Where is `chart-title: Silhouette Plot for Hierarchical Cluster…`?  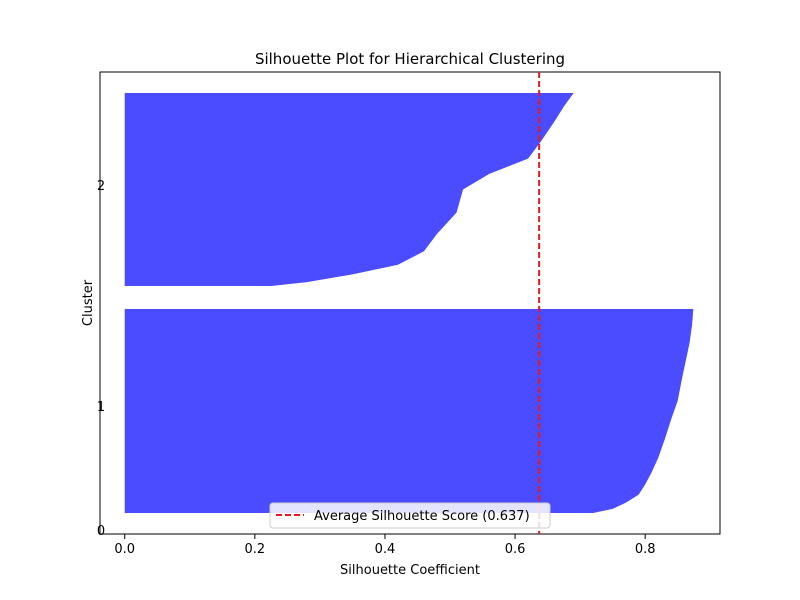 chart-title: Silhouette Plot for Hierarchical Cluster… is located at coordinates (410, 59).